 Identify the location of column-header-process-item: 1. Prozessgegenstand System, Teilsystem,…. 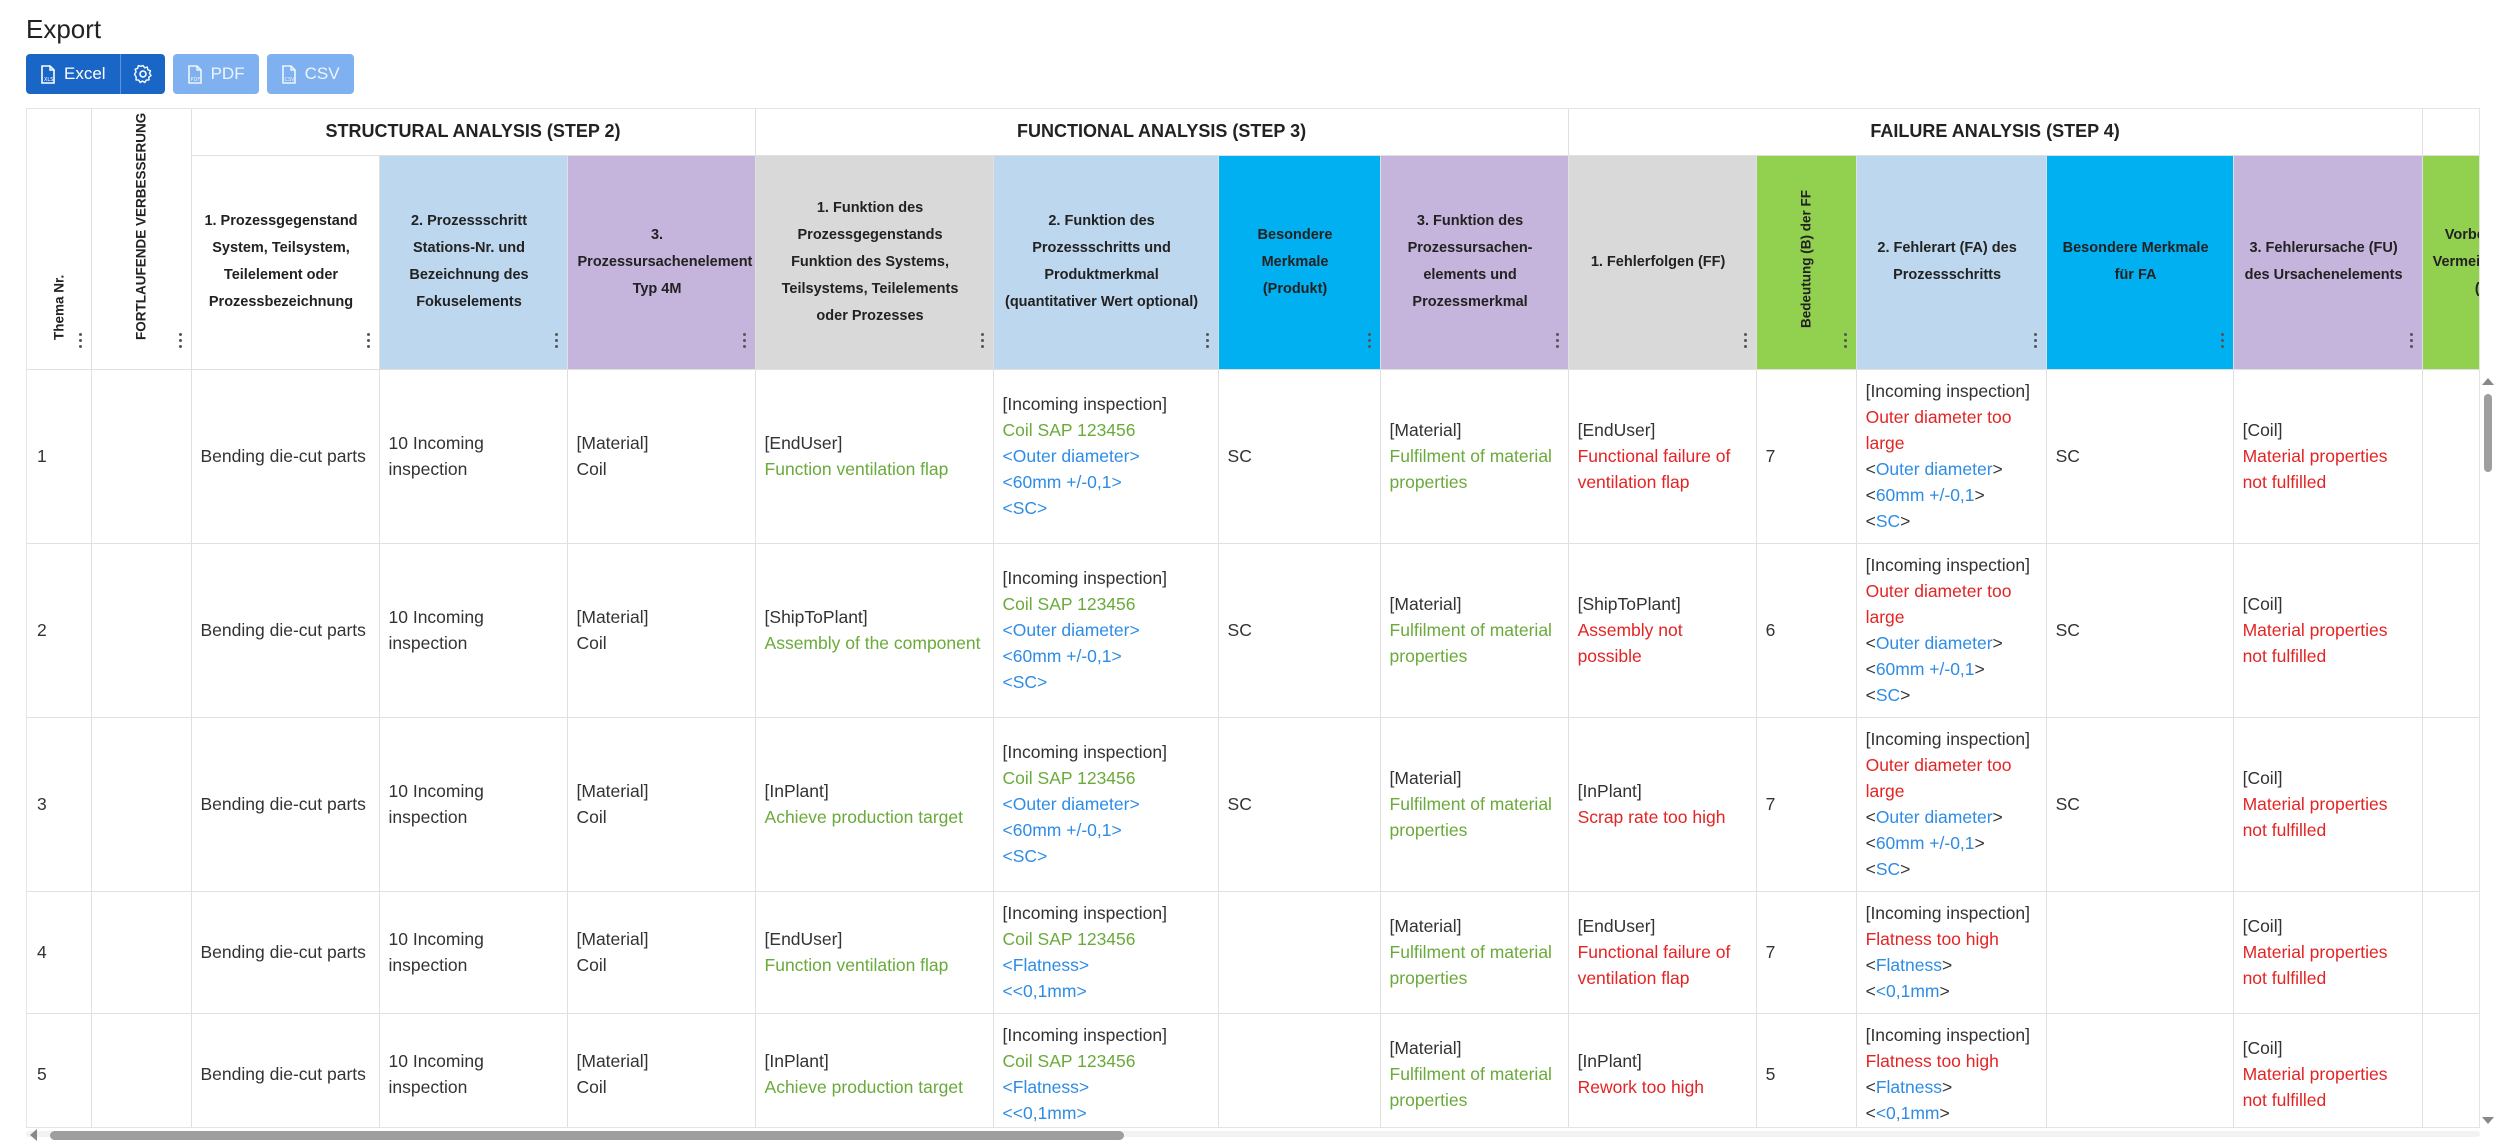
(285, 262).